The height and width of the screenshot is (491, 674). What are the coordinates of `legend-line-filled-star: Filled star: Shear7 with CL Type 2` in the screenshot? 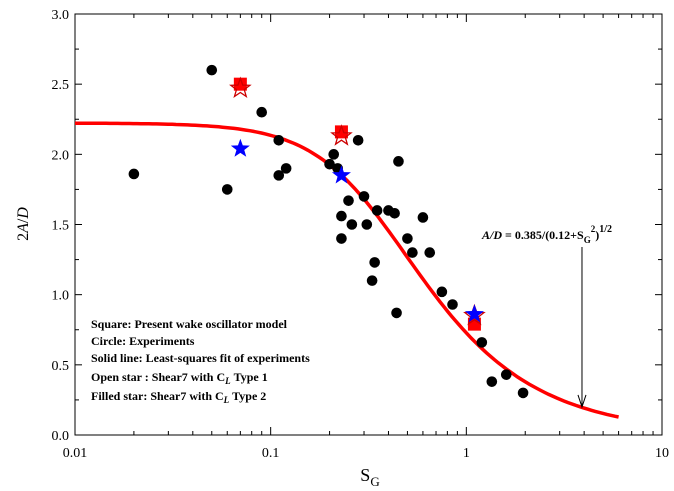 It's located at (178, 397).